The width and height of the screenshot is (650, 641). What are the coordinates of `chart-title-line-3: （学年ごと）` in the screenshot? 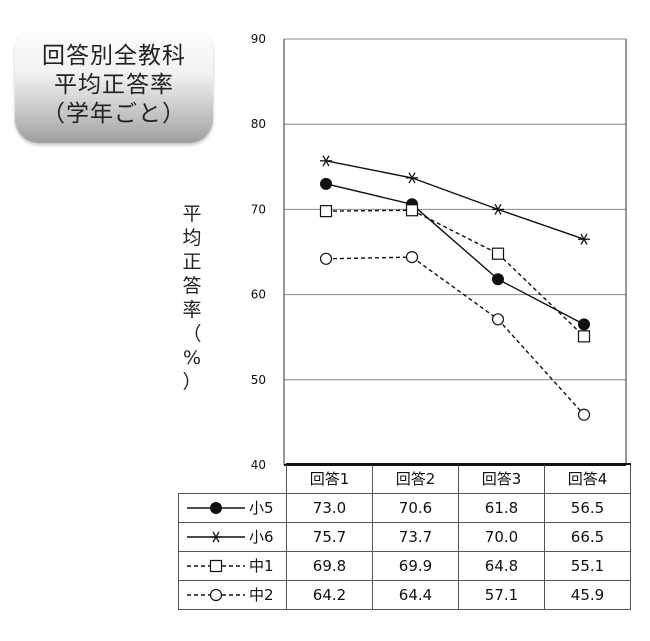 It's located at (114, 113).